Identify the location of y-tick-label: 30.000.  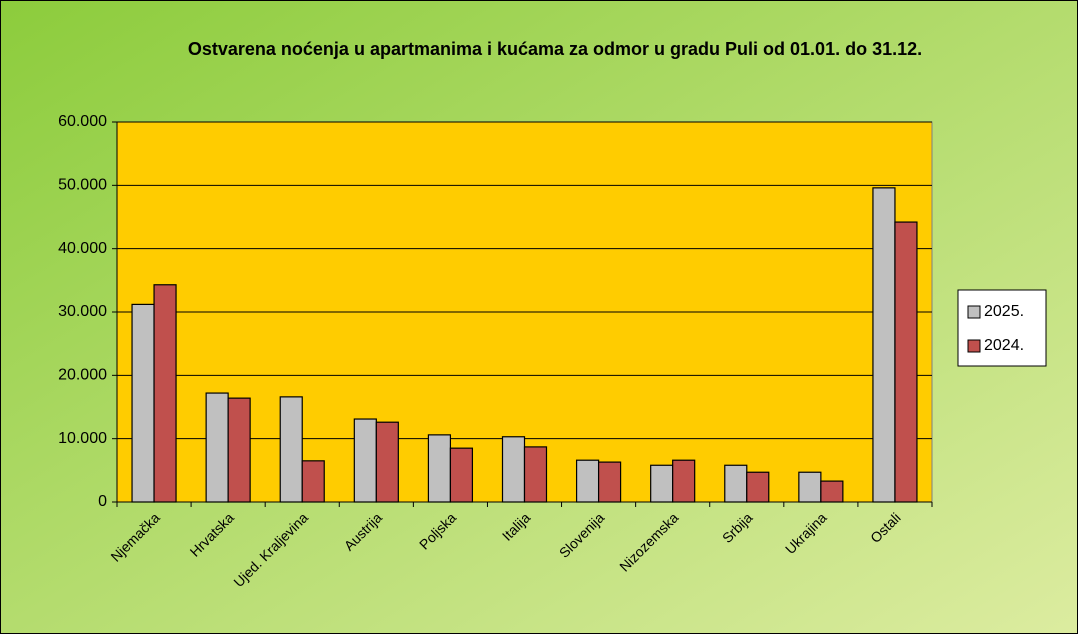
(82, 311).